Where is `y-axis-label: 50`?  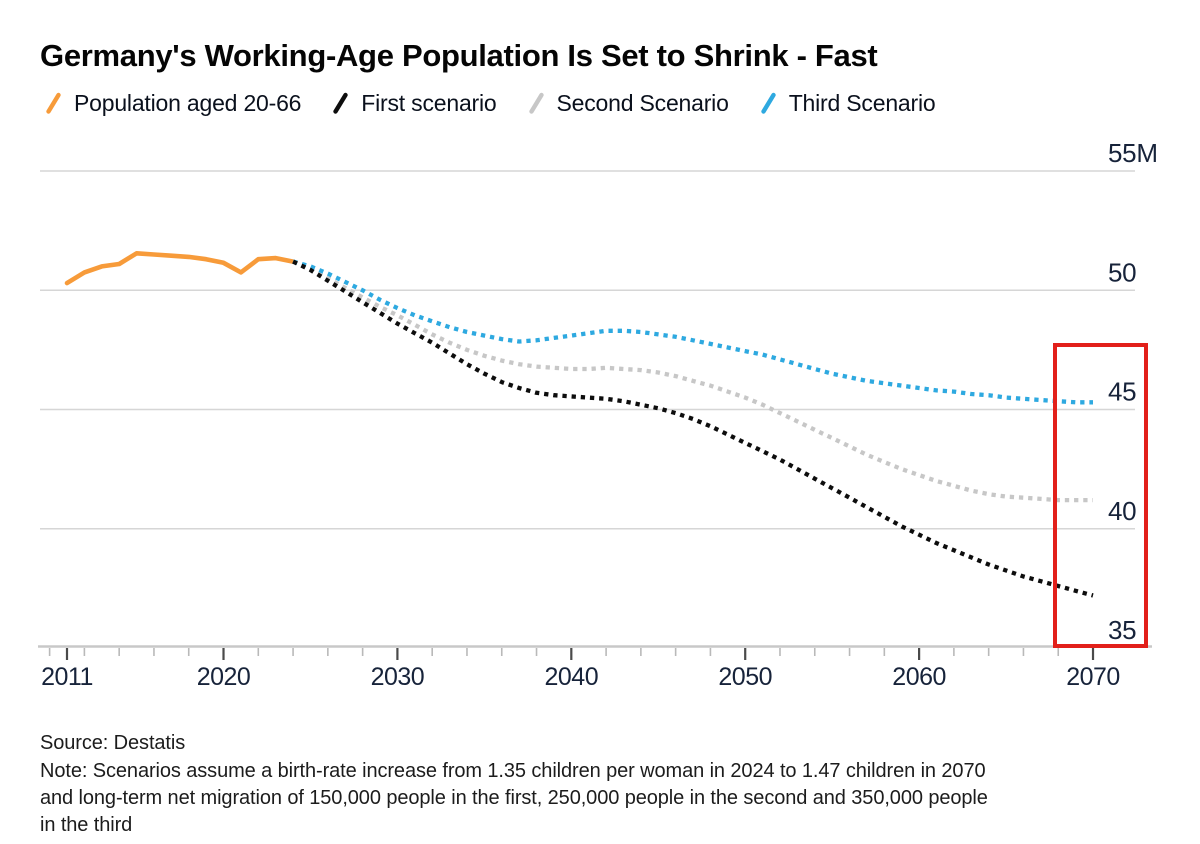
y-axis-label: 50 is located at coordinates (1122, 272).